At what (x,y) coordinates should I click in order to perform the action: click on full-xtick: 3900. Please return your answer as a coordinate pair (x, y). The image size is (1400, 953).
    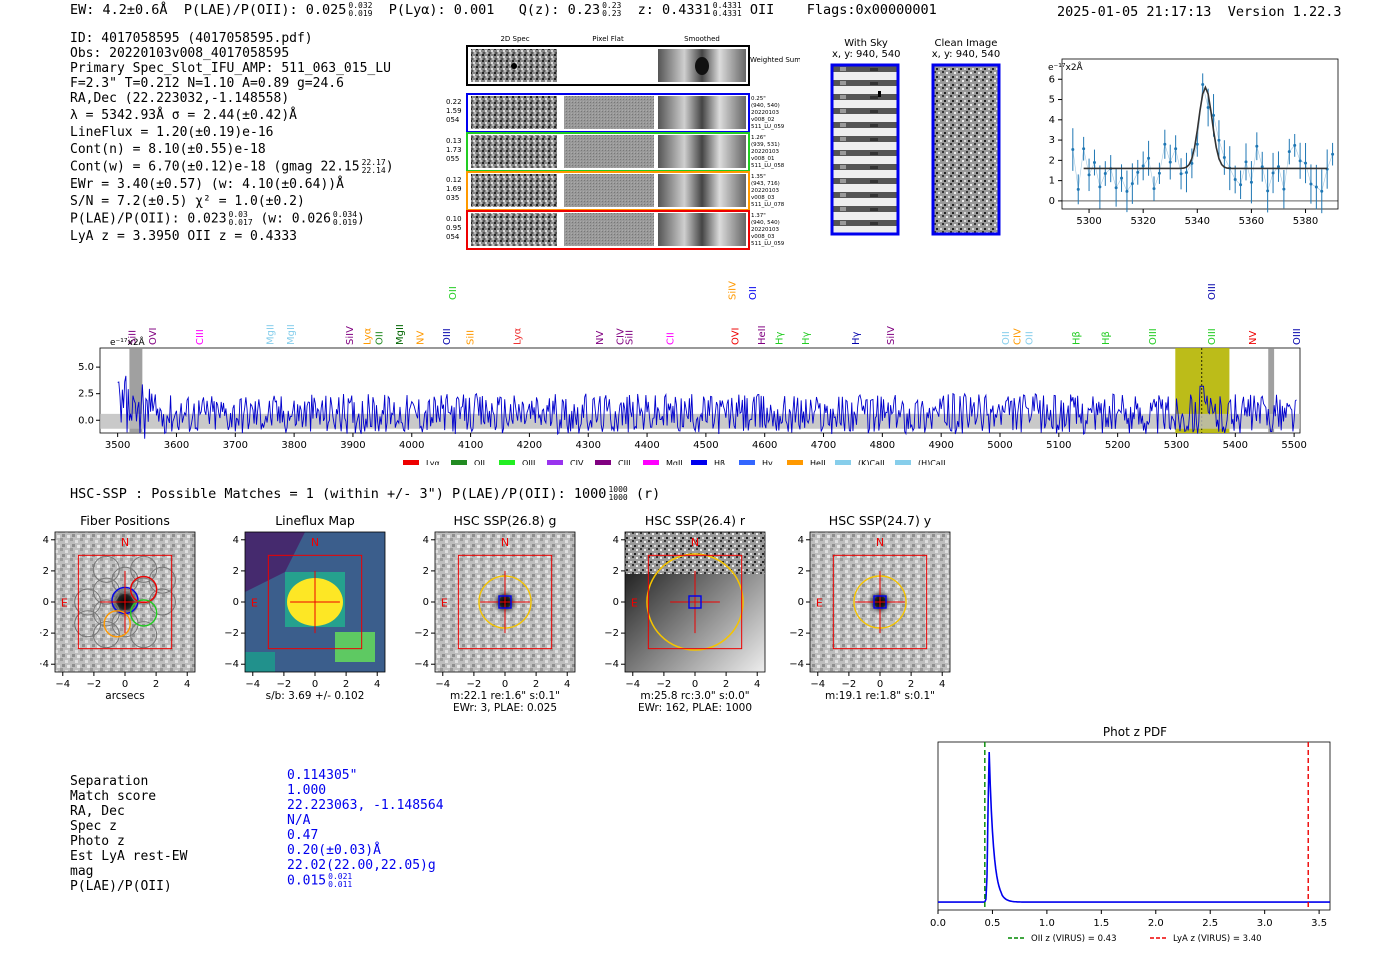
    Looking at the image, I should click on (352, 445).